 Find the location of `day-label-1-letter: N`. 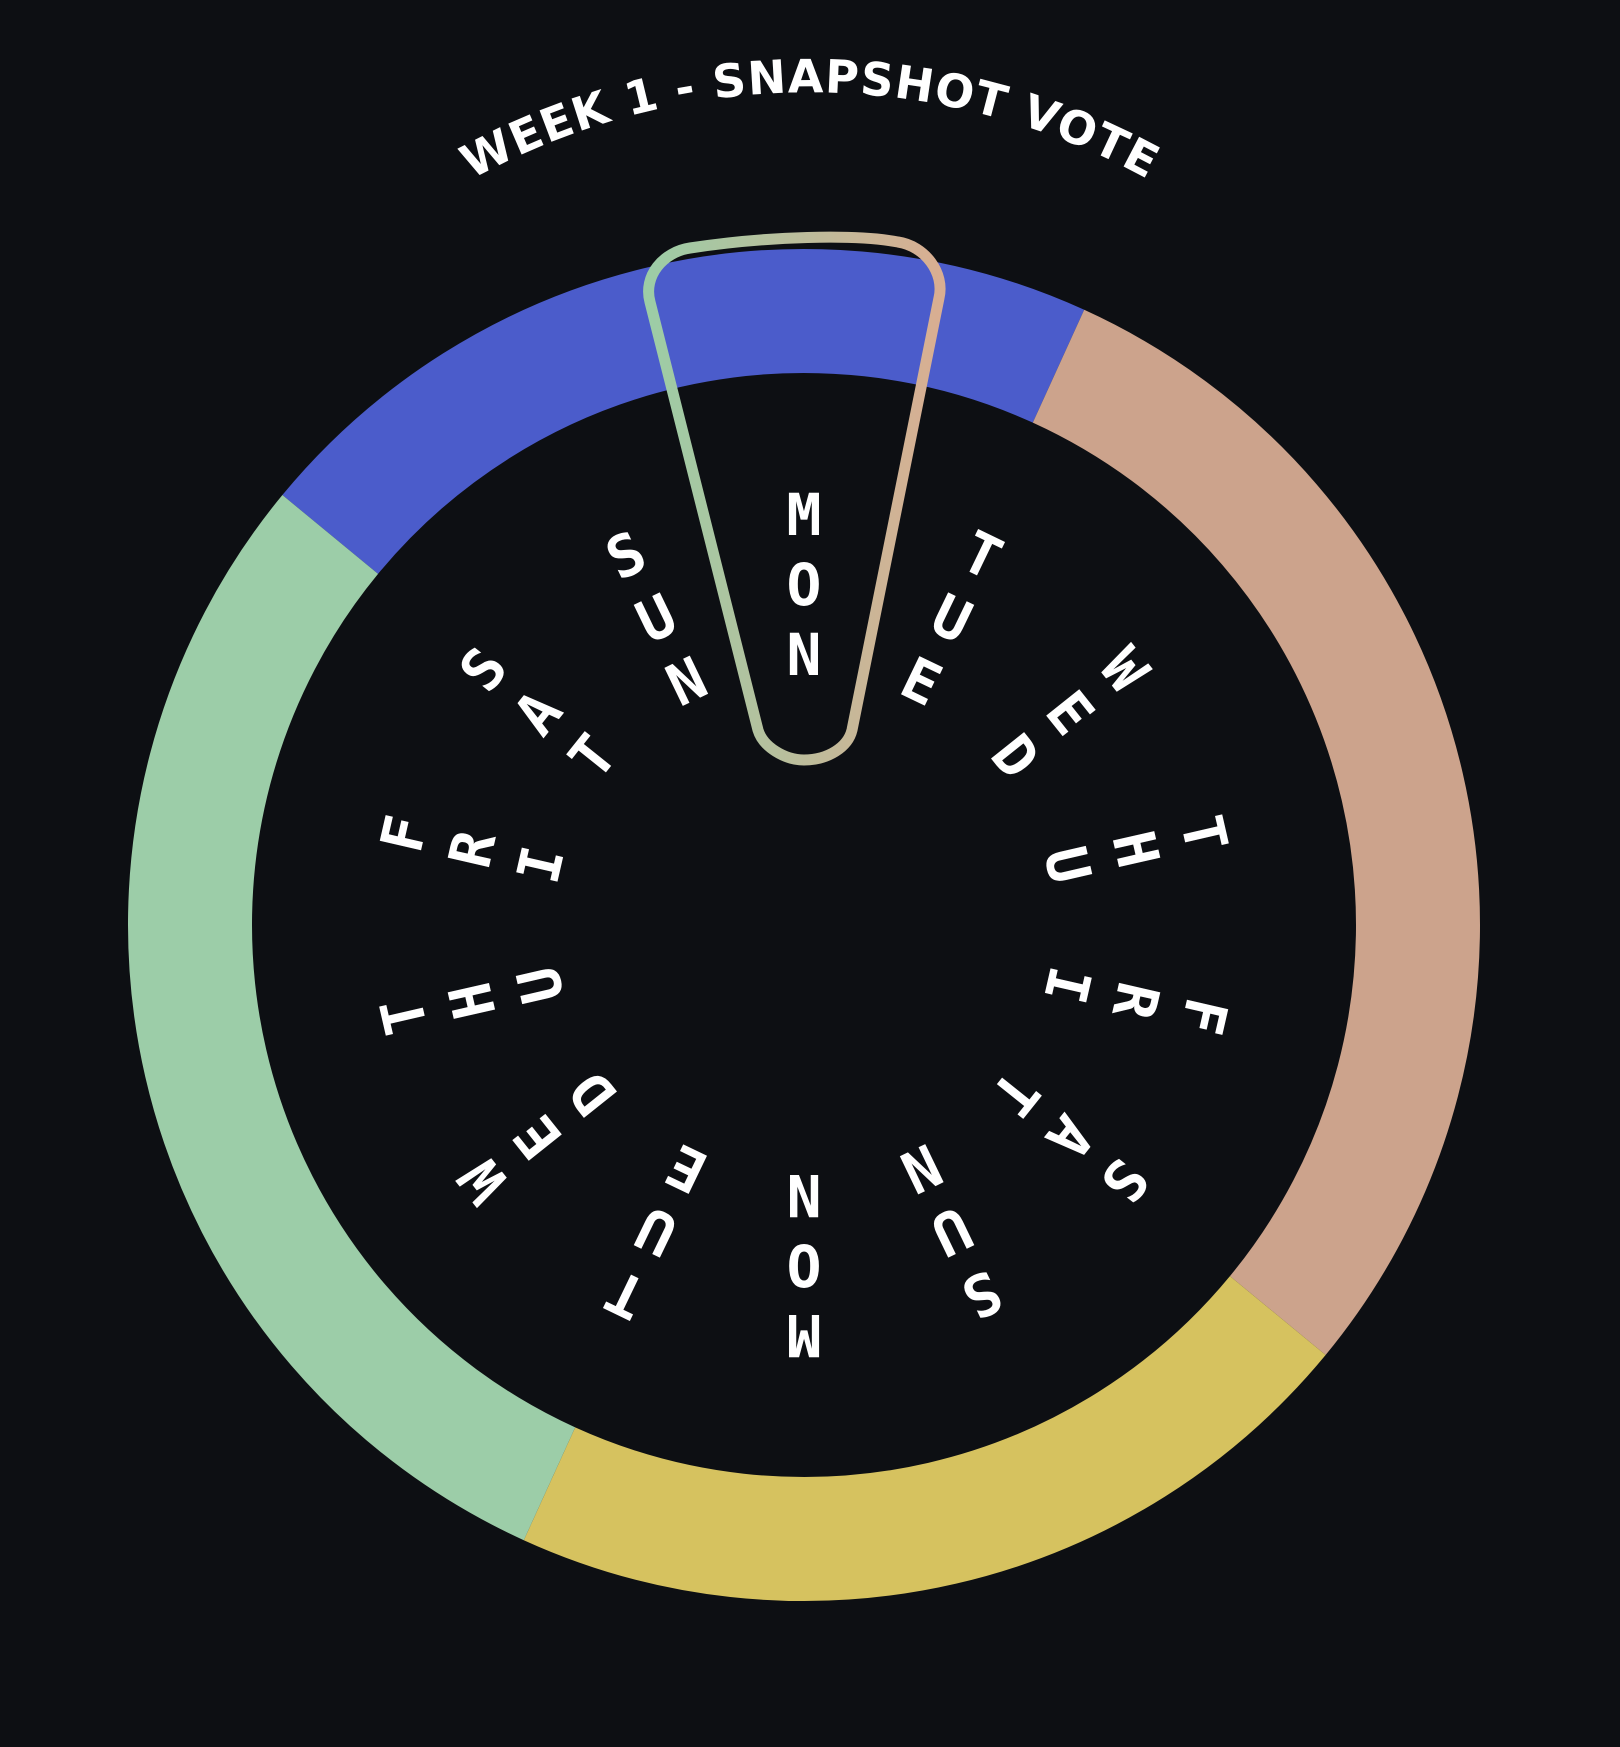

day-label-1-letter: N is located at coordinates (804, 655).